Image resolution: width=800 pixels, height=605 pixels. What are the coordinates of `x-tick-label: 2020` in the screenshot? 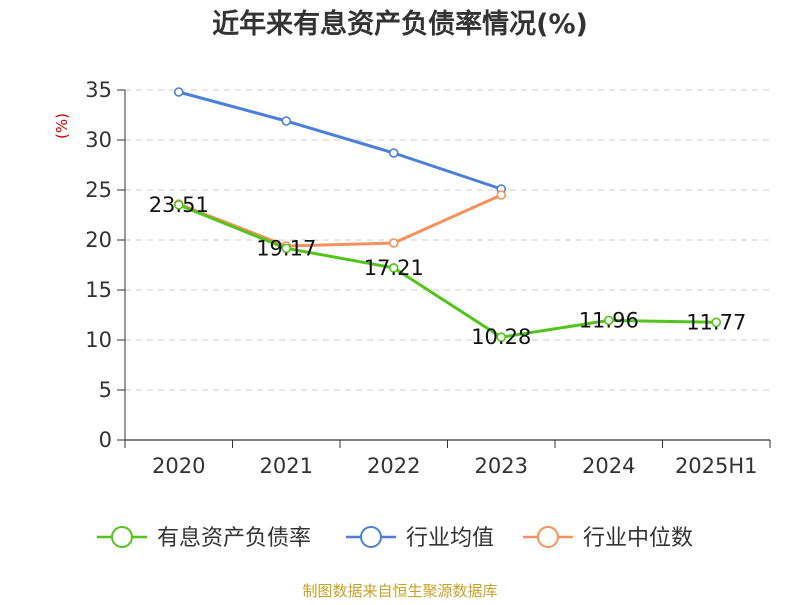 It's located at (178, 466).